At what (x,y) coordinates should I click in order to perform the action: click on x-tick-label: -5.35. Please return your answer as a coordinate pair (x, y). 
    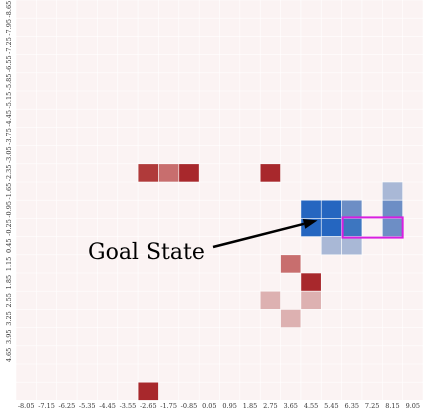
    Looking at the image, I should click on (87, 406).